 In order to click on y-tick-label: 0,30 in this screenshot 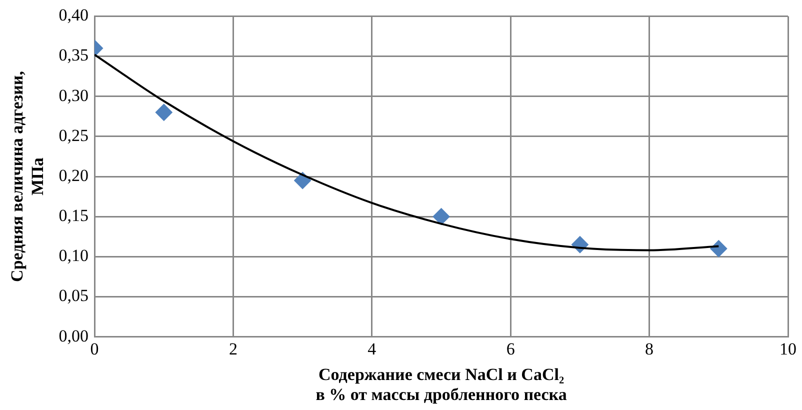, I will do `click(73, 95)`.